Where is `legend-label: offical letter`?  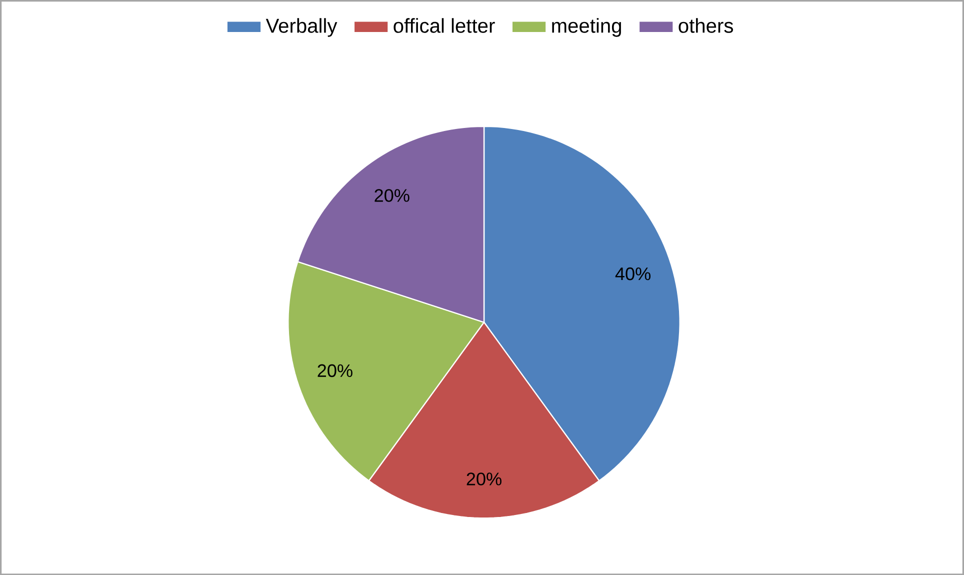
legend-label: offical letter is located at coordinates (444, 25).